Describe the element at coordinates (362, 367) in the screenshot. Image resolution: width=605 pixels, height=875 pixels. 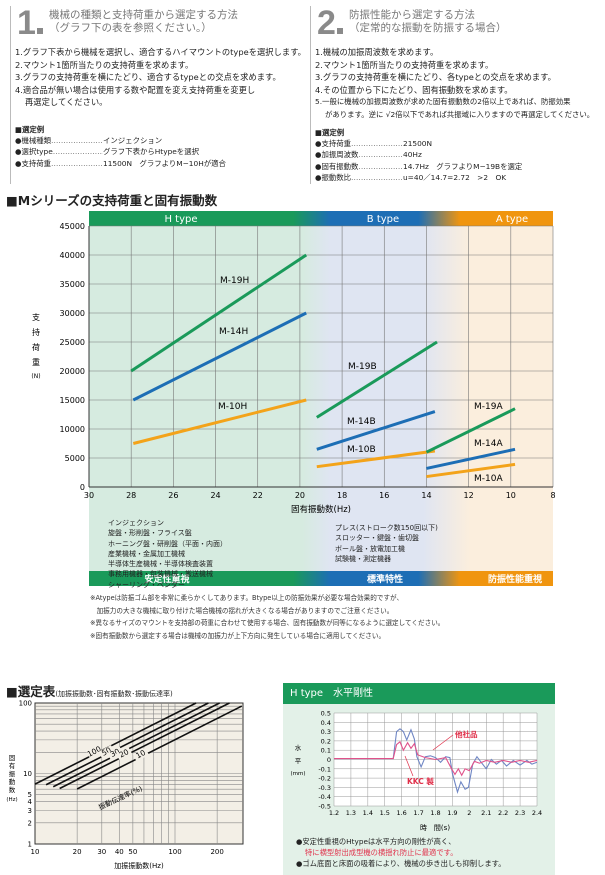
I see `series-label: M-19B` at that location.